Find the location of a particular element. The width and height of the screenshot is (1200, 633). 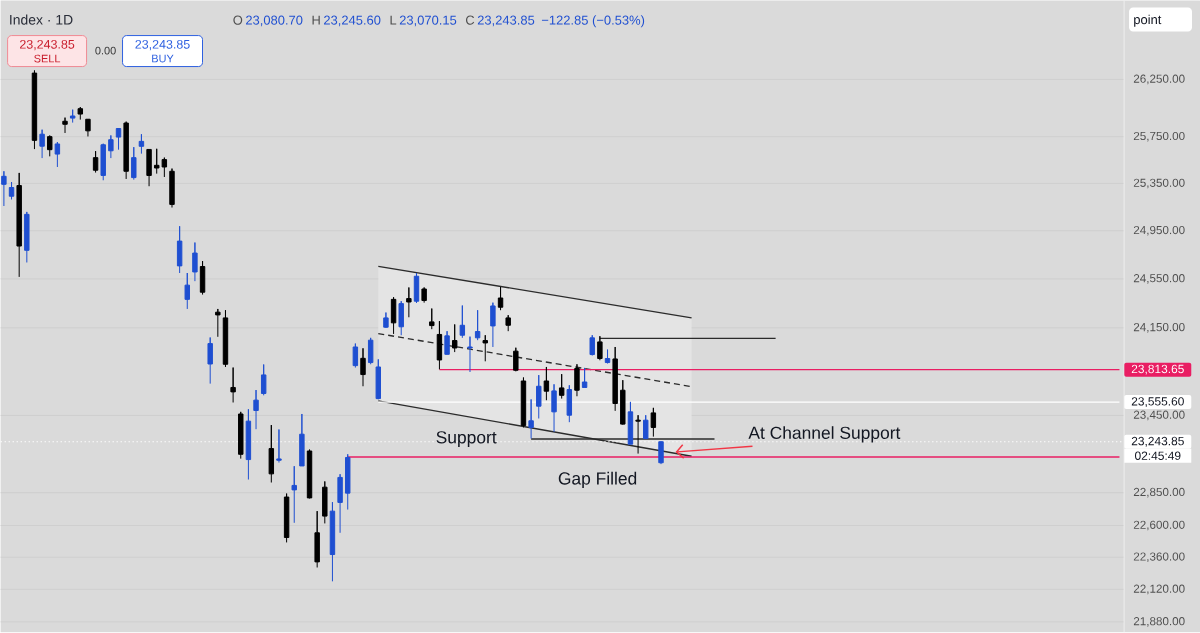

data-label: 23,555.60 is located at coordinates (1157, 402).